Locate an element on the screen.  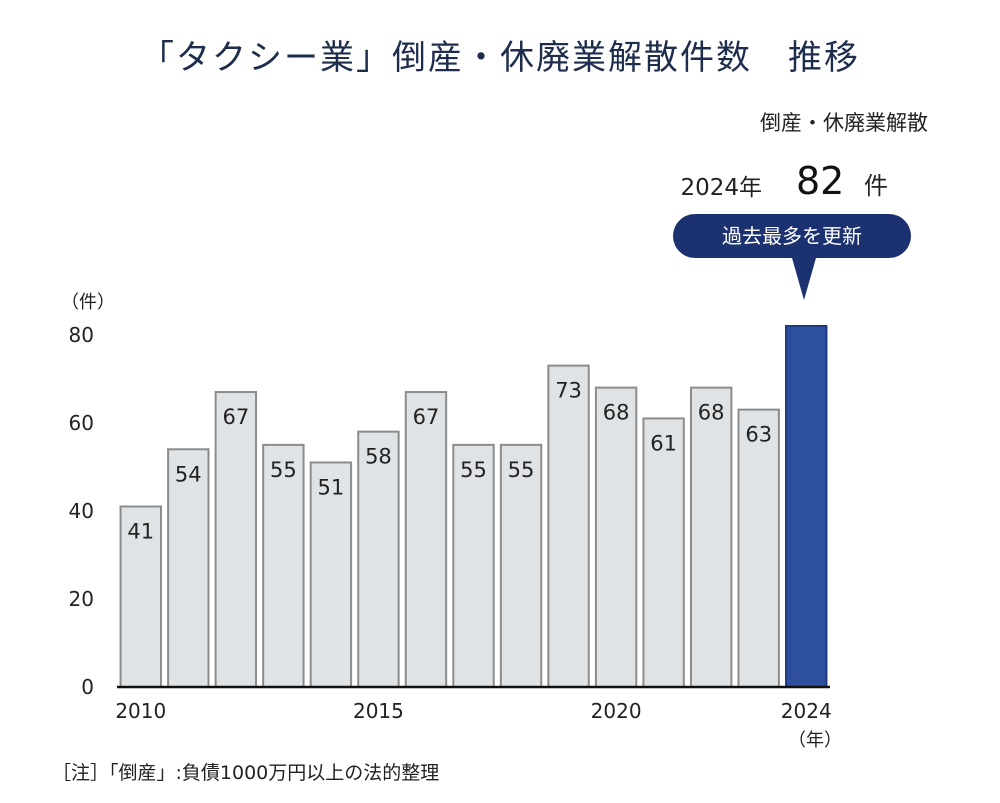
data-label-2015: 58 is located at coordinates (378, 457).